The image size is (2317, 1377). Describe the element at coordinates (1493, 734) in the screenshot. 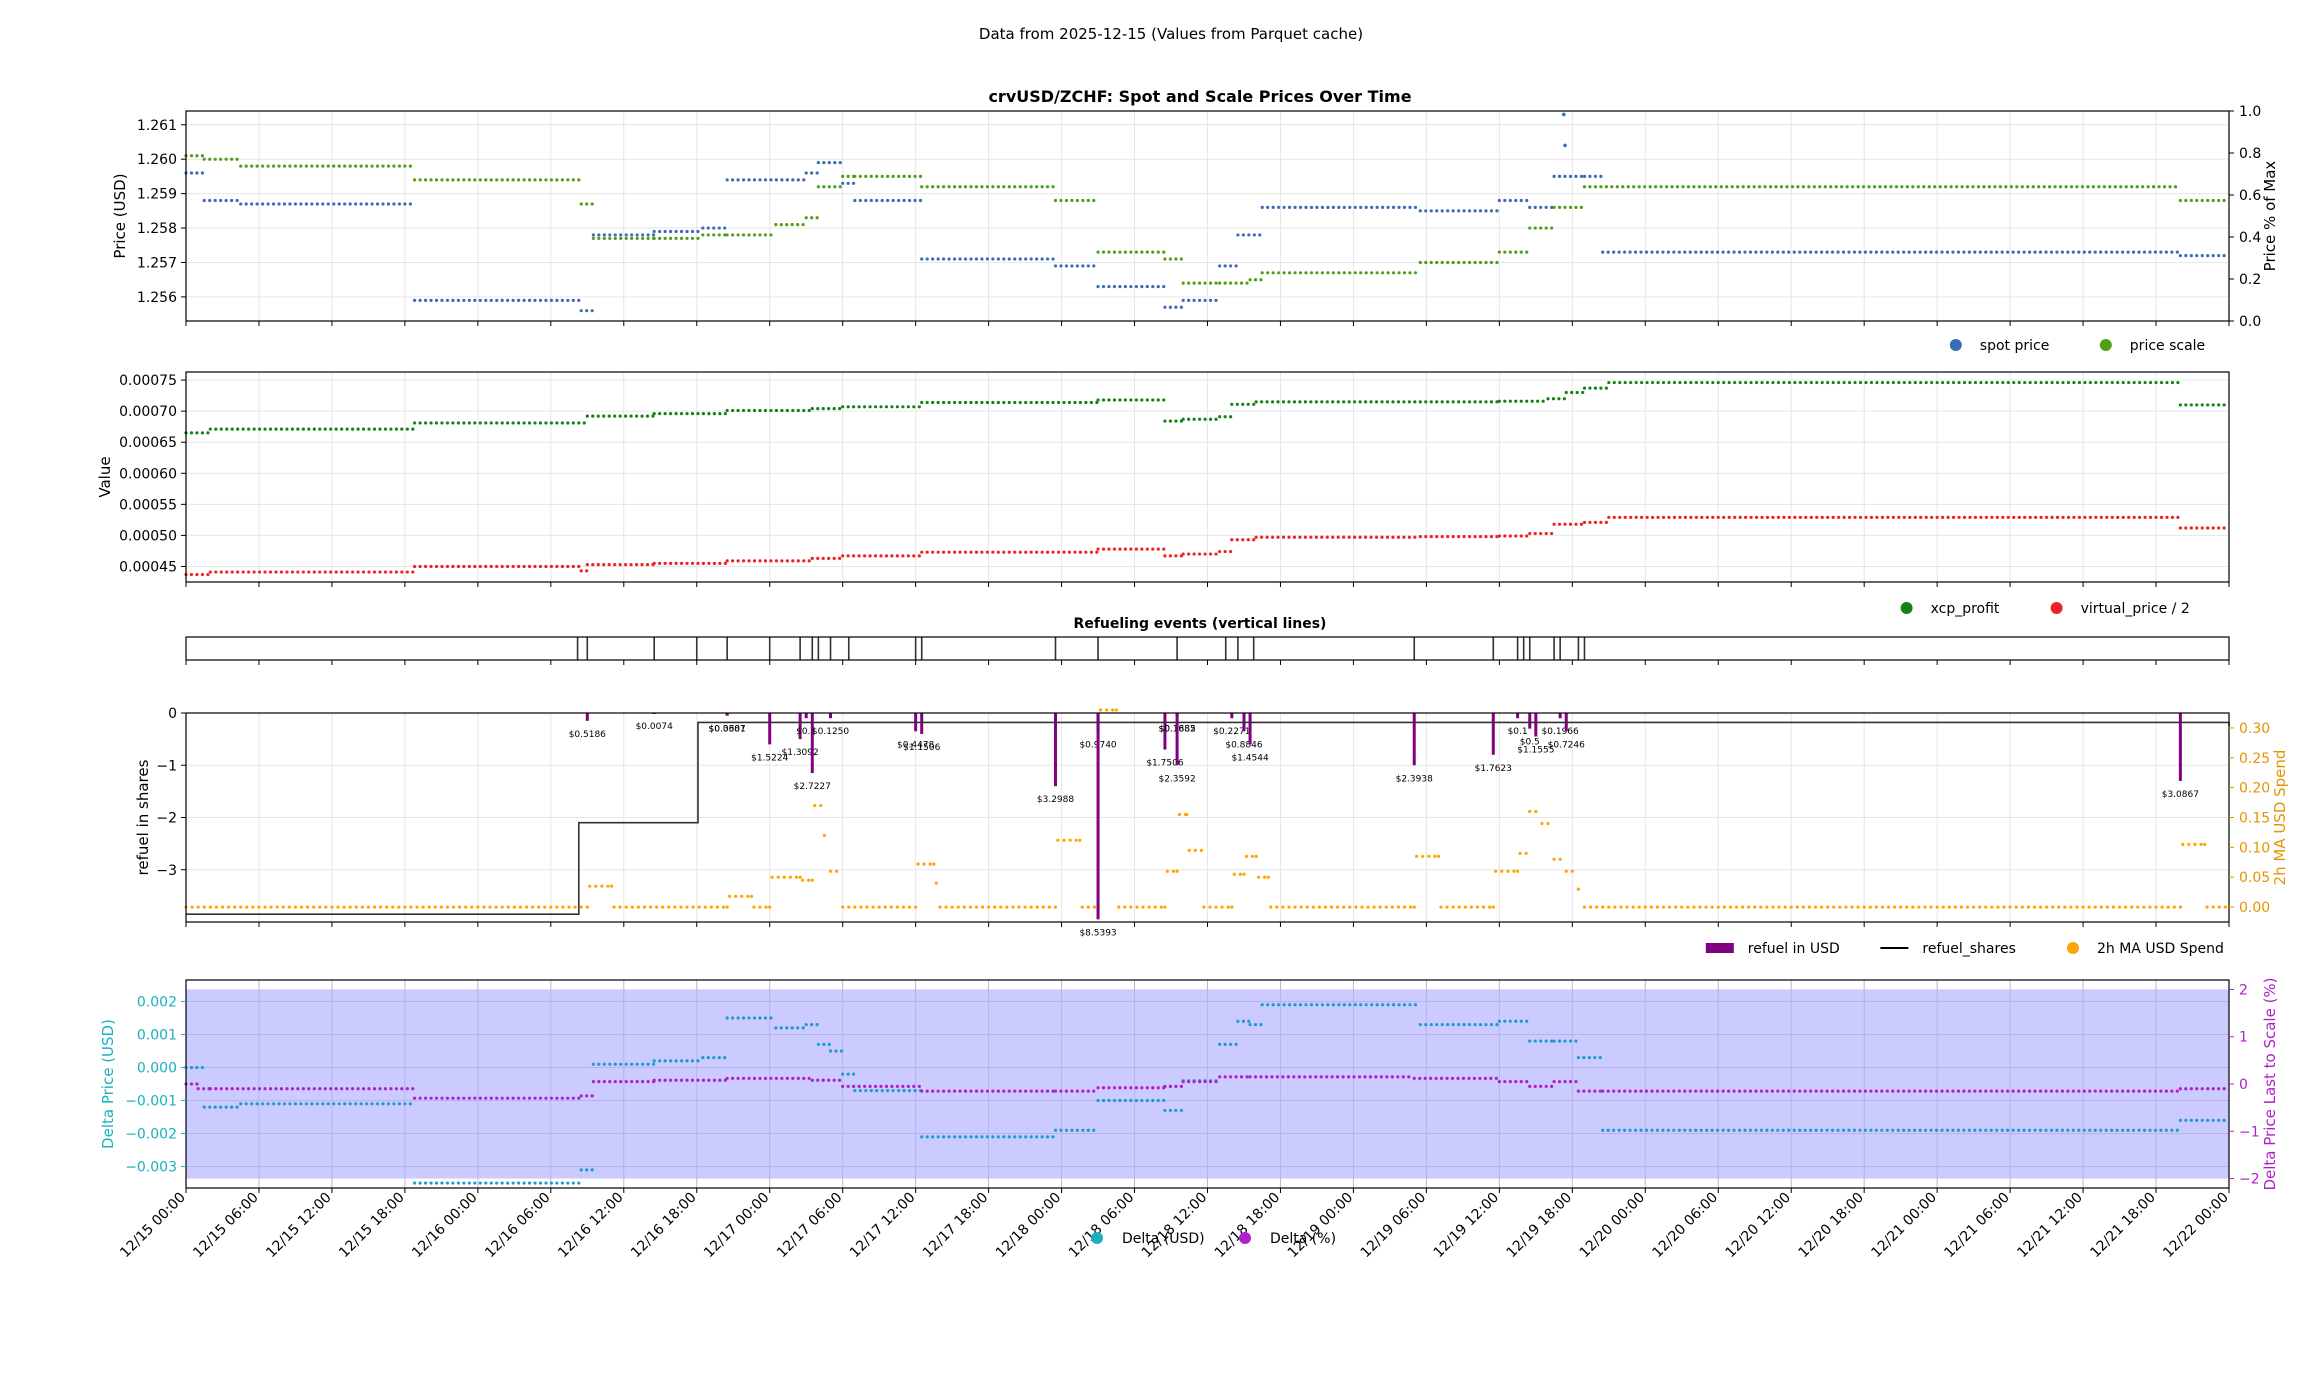

I see `refuel-bar` at that location.